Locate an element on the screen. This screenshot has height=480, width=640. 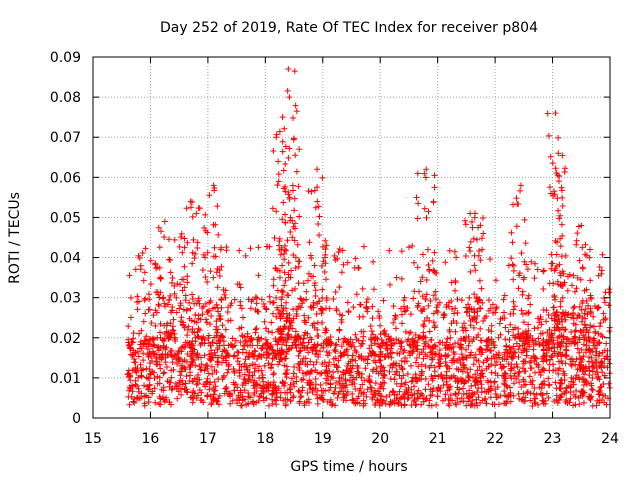
x-tick-label: 16 is located at coordinates (151, 439).